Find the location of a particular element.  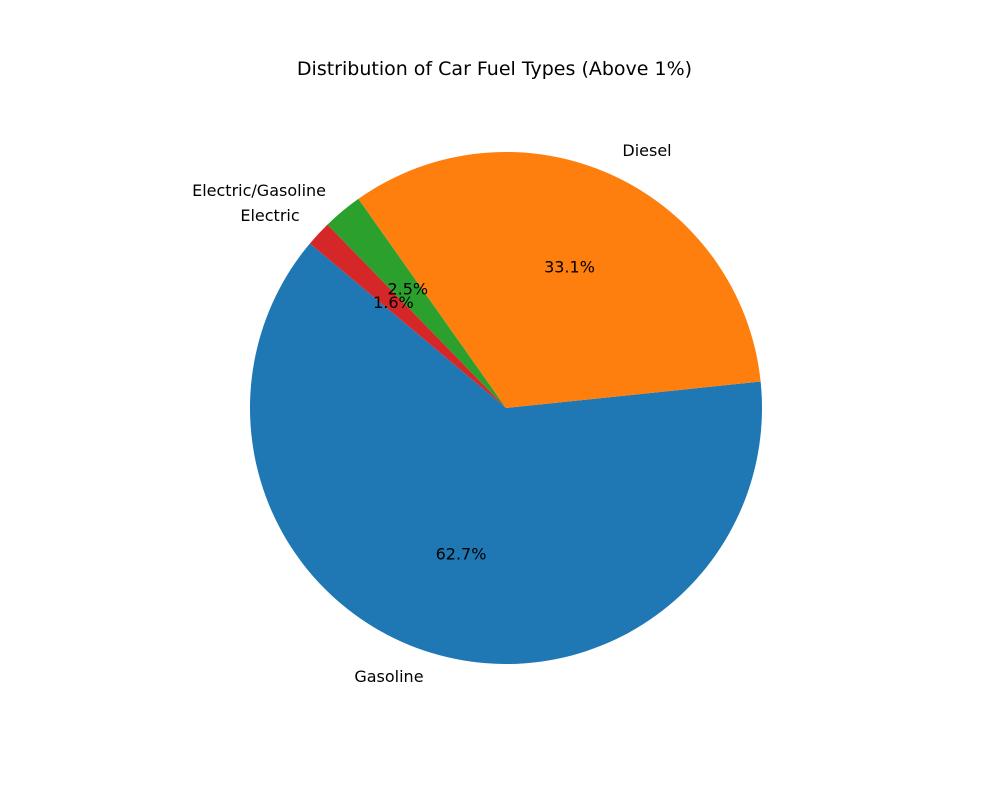

pie-slice-electric is located at coordinates (407, 316).